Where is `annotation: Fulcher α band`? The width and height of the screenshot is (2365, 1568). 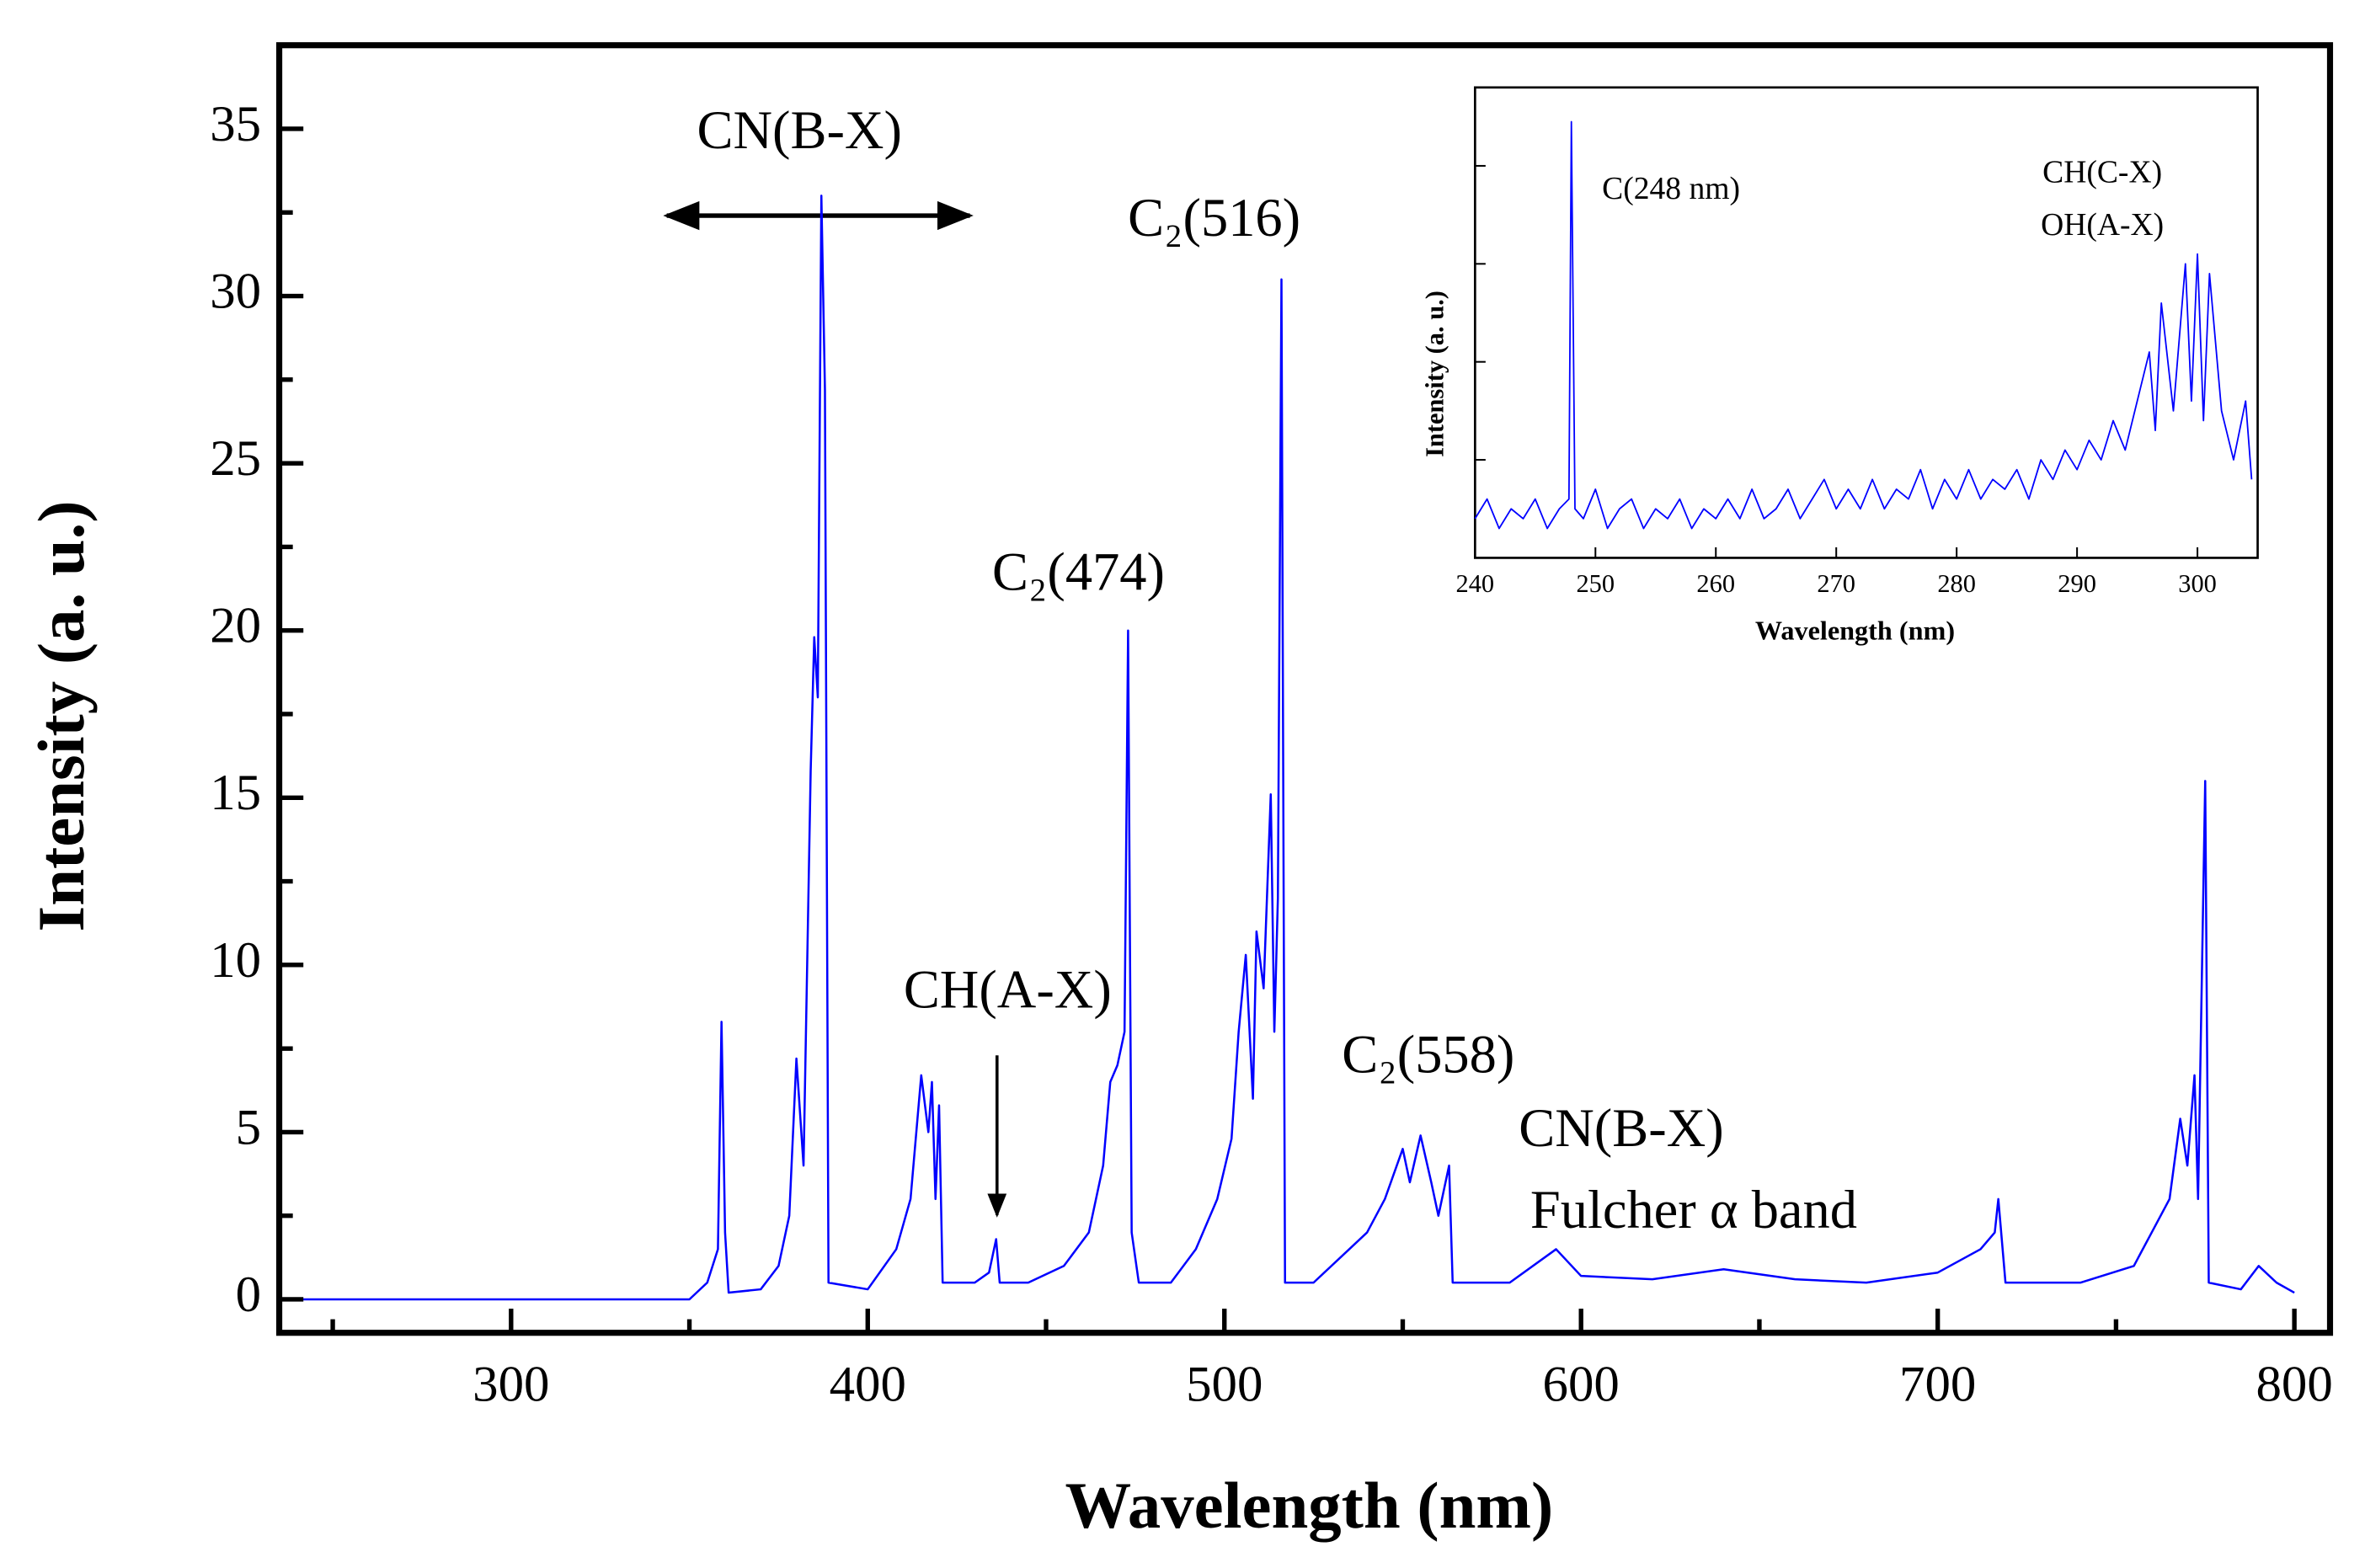 annotation: Fulcher α band is located at coordinates (1694, 1210).